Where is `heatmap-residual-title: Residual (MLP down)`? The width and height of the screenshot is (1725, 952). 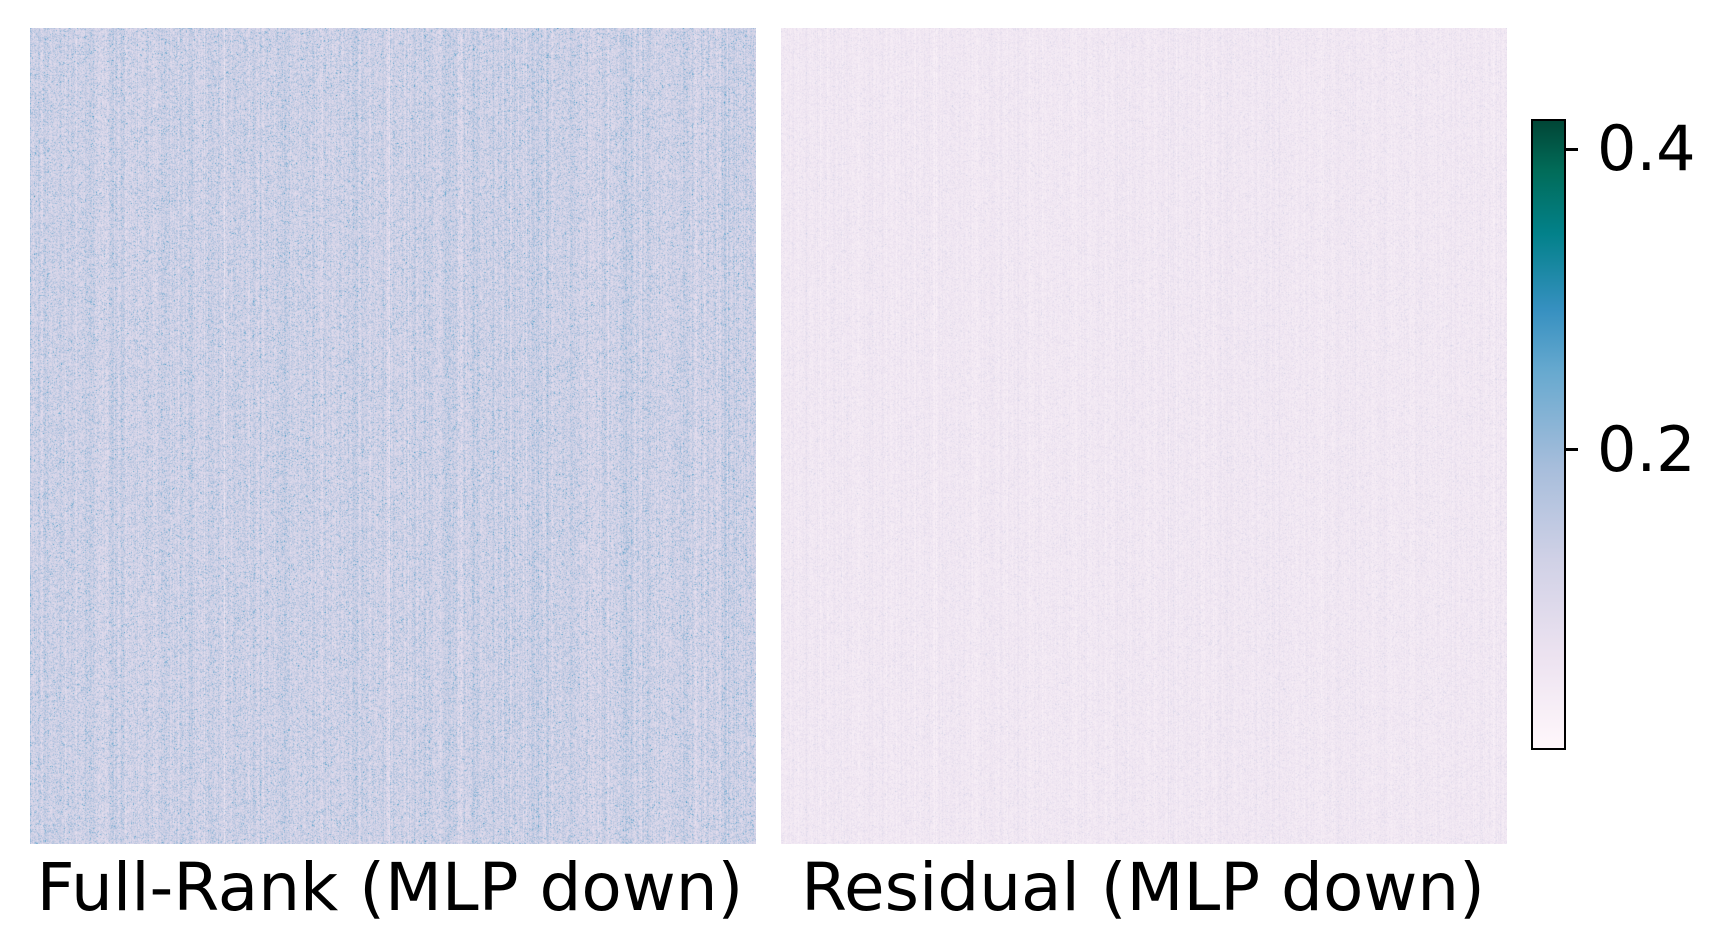
heatmap-residual-title: Residual (MLP down) is located at coordinates (1143, 887).